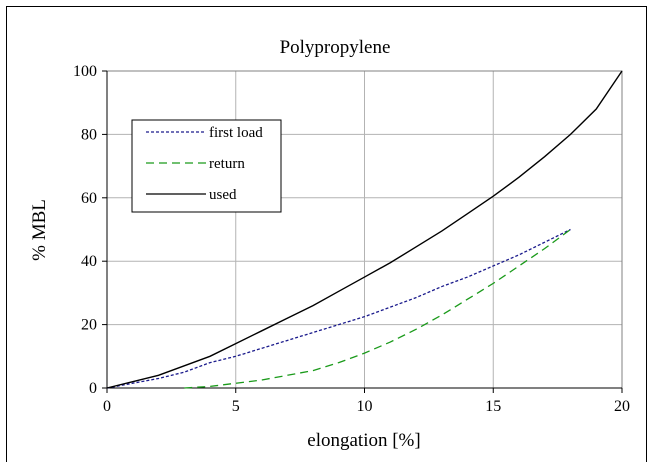 This screenshot has width=653, height=462. I want to click on legend: first load return used, so click(206, 166).